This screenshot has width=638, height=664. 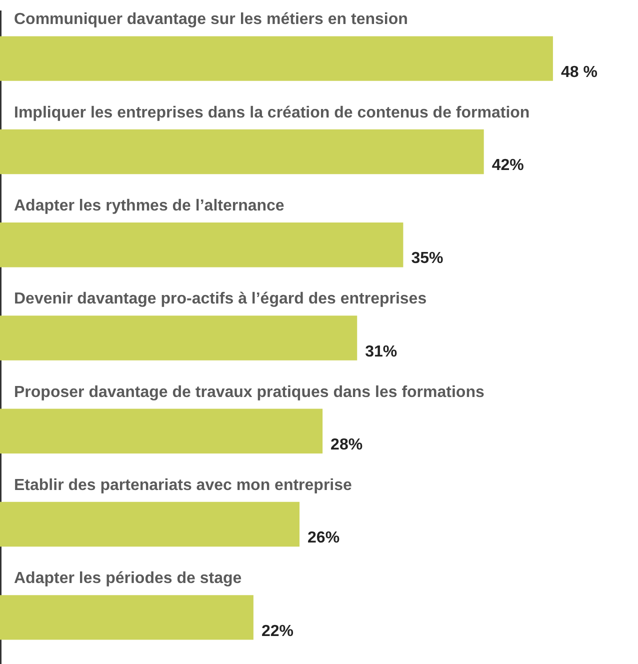 I want to click on data-label: 42%, so click(x=508, y=165).